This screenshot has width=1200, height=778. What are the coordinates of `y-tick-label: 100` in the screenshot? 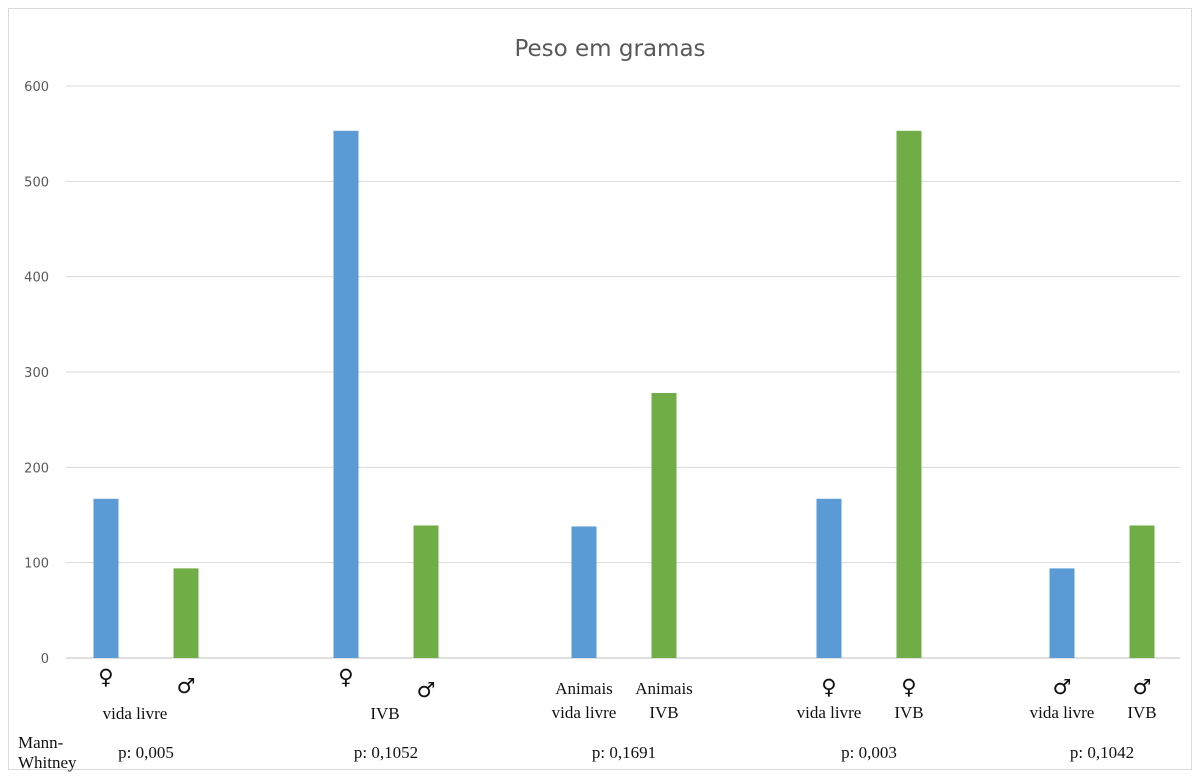 It's located at (36, 564).